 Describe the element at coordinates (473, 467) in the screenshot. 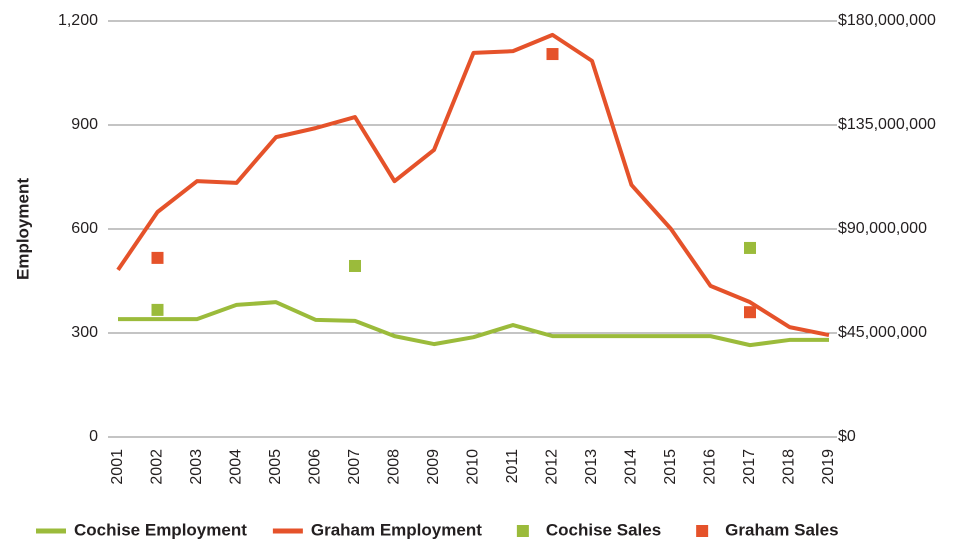

I see `x-tick-label: 2010` at that location.